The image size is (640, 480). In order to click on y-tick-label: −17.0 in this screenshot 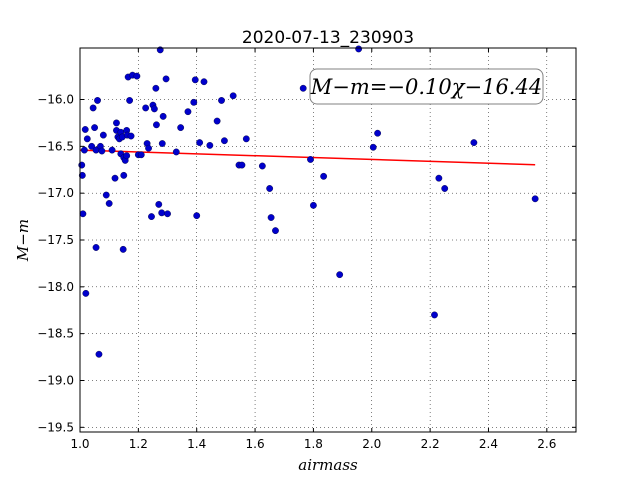, I will do `click(55, 193)`.